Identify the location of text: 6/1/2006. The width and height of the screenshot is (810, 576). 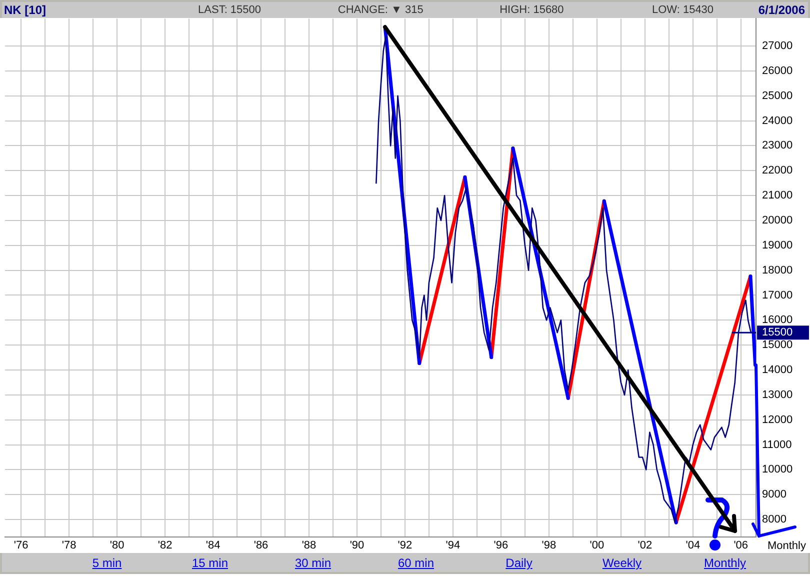
(782, 10).